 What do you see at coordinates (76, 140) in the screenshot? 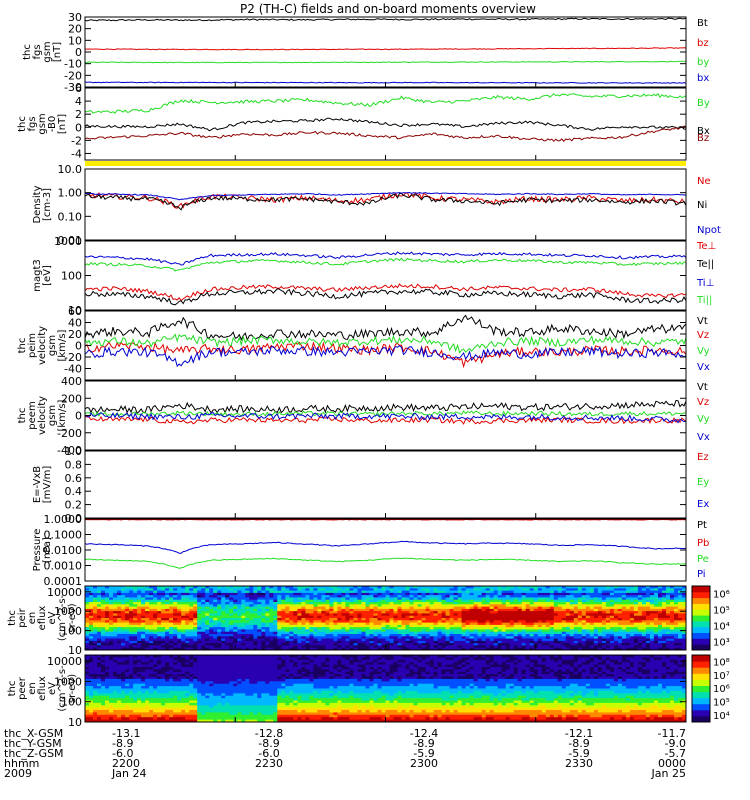
I see `y-tick-label: -2` at bounding box center [76, 140].